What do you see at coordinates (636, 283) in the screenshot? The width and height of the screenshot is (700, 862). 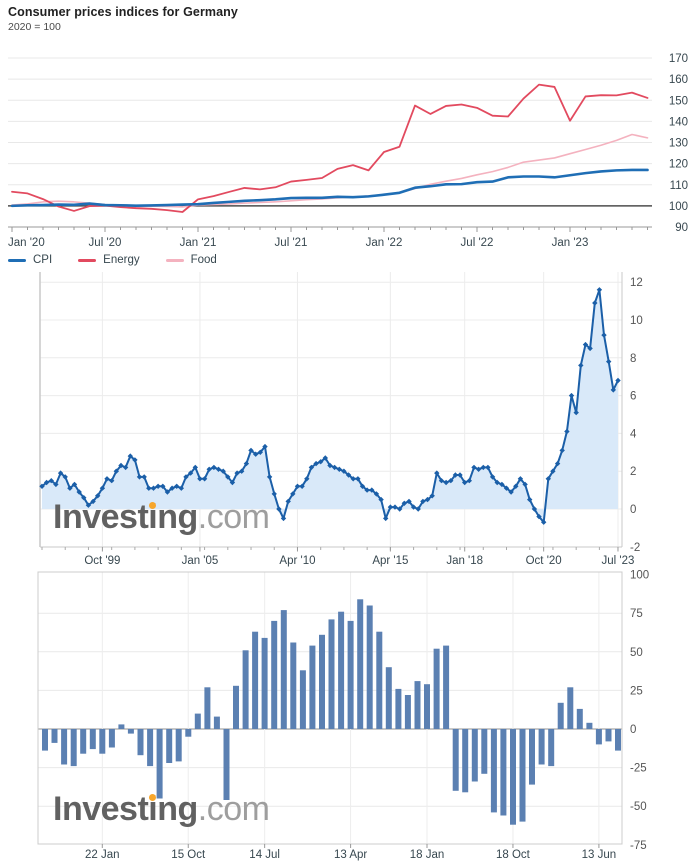 I see `svg-text: 12` at bounding box center [636, 283].